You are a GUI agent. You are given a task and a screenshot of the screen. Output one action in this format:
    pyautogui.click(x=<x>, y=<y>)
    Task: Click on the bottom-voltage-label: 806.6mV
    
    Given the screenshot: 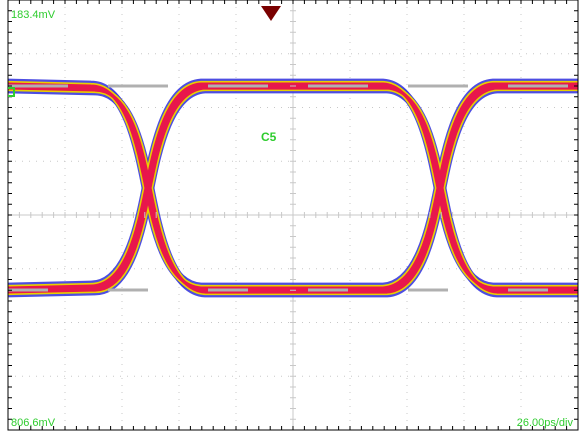 What is the action you would take?
    pyautogui.click(x=33, y=423)
    